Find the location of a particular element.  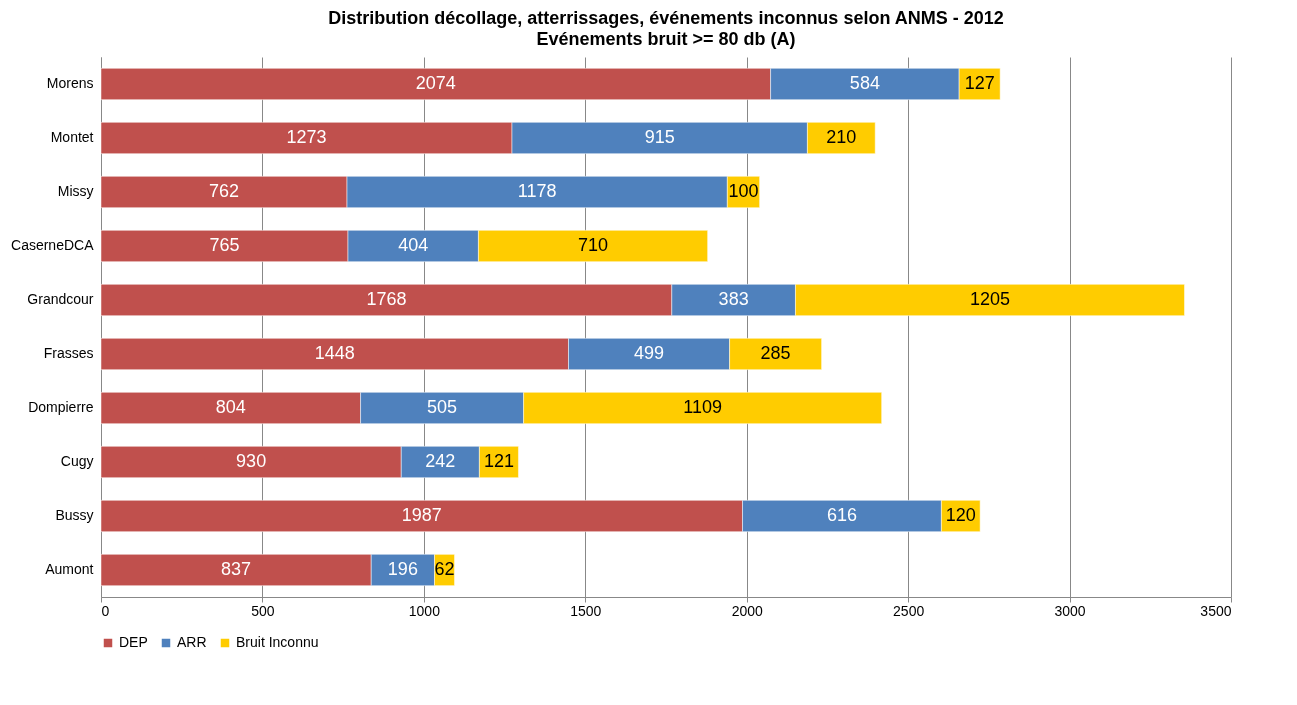

data-label: 120 is located at coordinates (960, 515).